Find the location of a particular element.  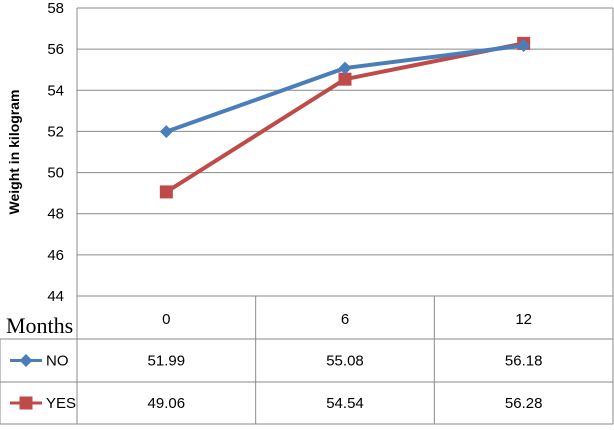

table-value-YES-0: 49.06 is located at coordinates (167, 403).